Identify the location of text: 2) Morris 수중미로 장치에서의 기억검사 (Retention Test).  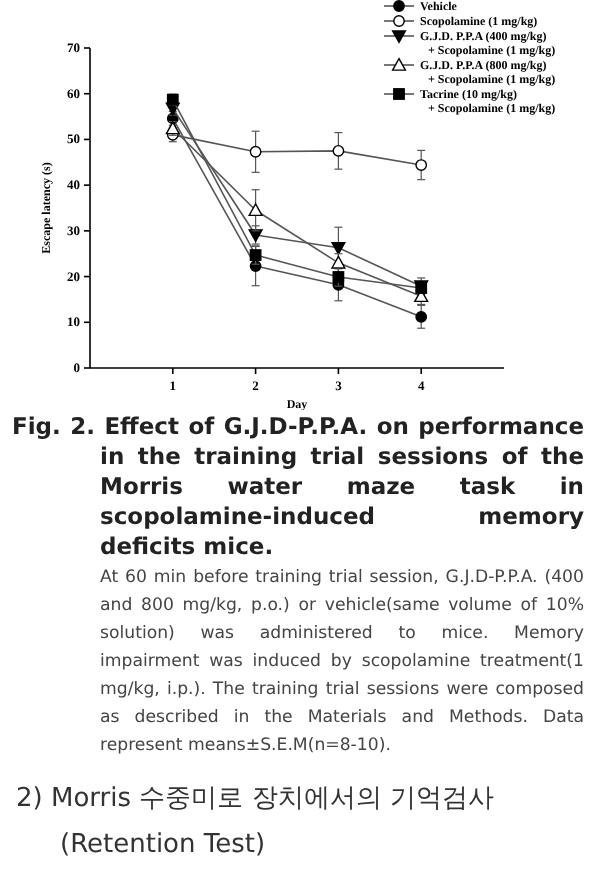
(256, 823).